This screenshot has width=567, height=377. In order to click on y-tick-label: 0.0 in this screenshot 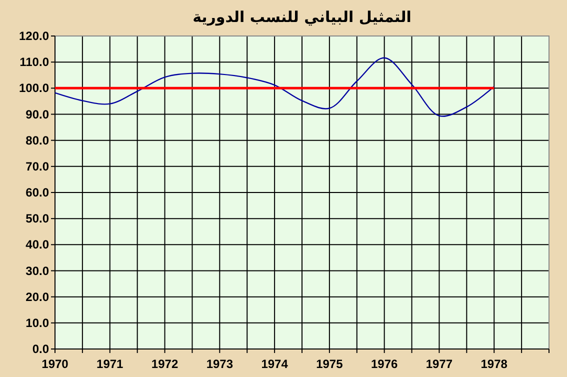, I will do `click(41, 349)`.